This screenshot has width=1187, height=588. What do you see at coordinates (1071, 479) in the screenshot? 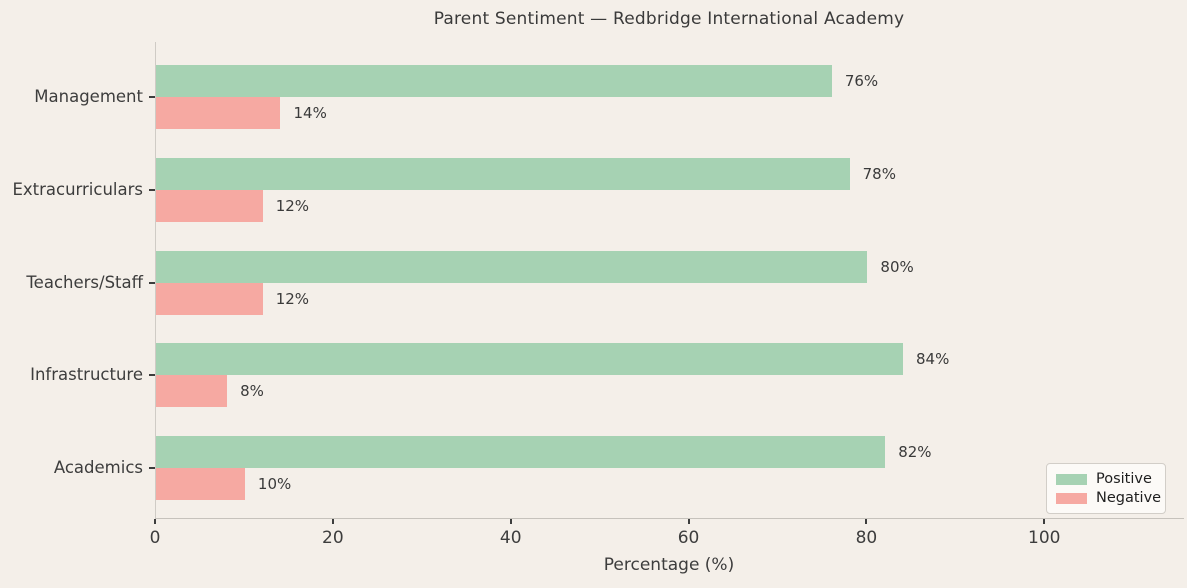
I see `positive-swatch` at bounding box center [1071, 479].